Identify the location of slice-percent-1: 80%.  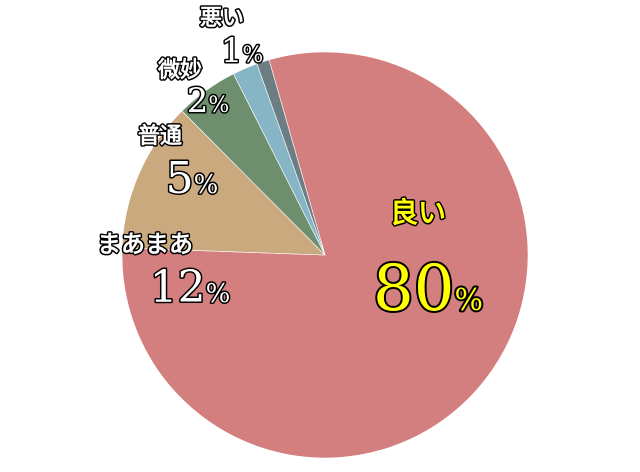
(428, 289).